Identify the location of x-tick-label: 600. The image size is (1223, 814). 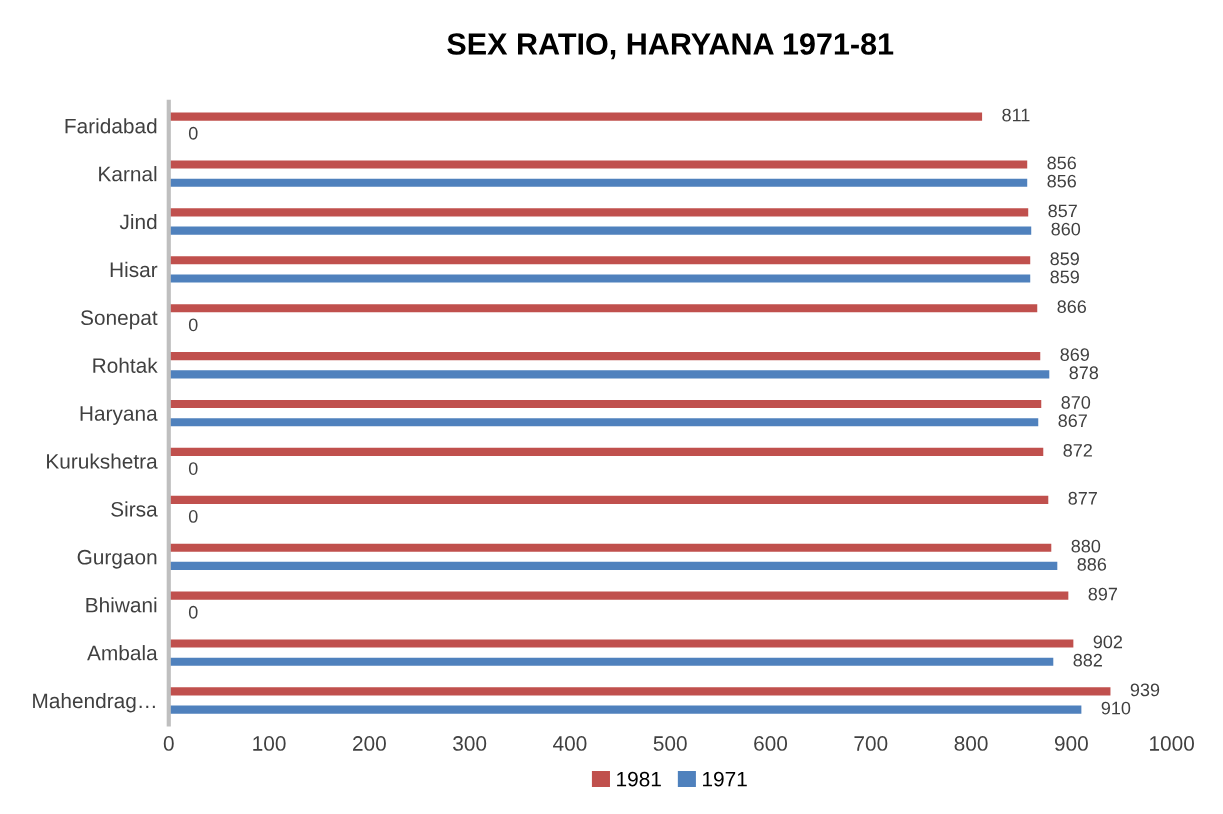
(771, 743).